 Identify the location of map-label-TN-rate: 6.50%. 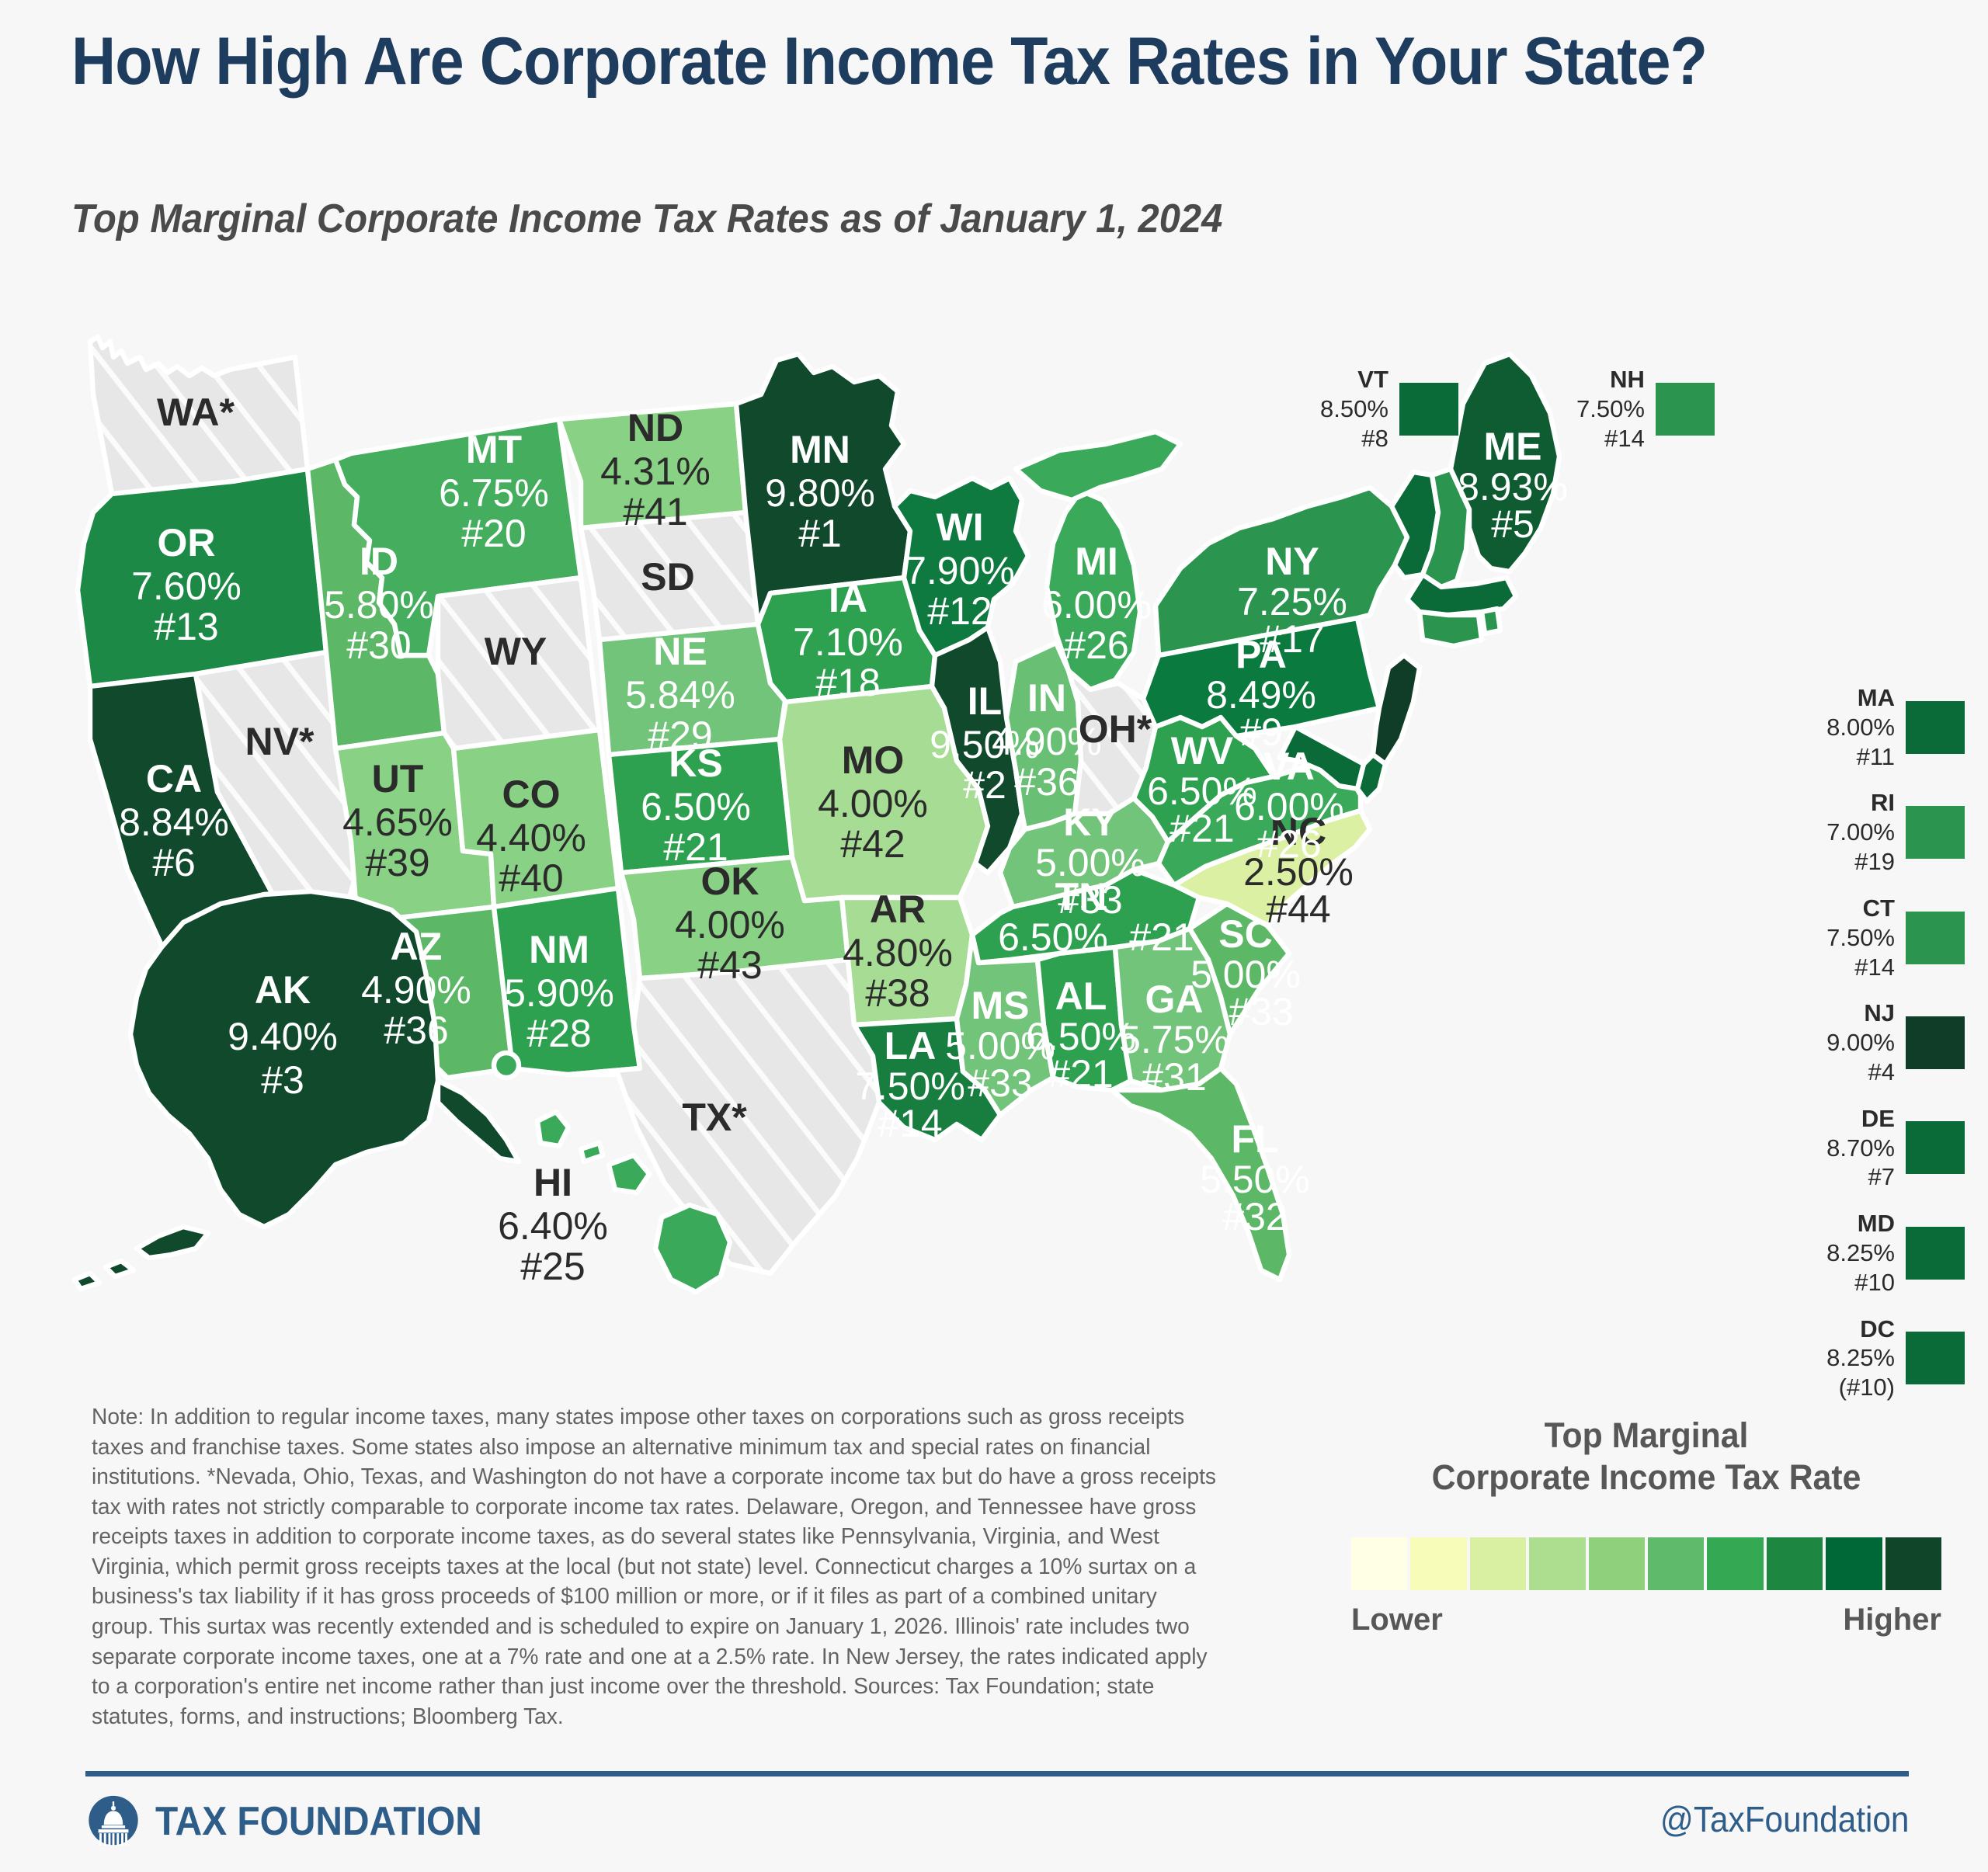
(1053, 937).